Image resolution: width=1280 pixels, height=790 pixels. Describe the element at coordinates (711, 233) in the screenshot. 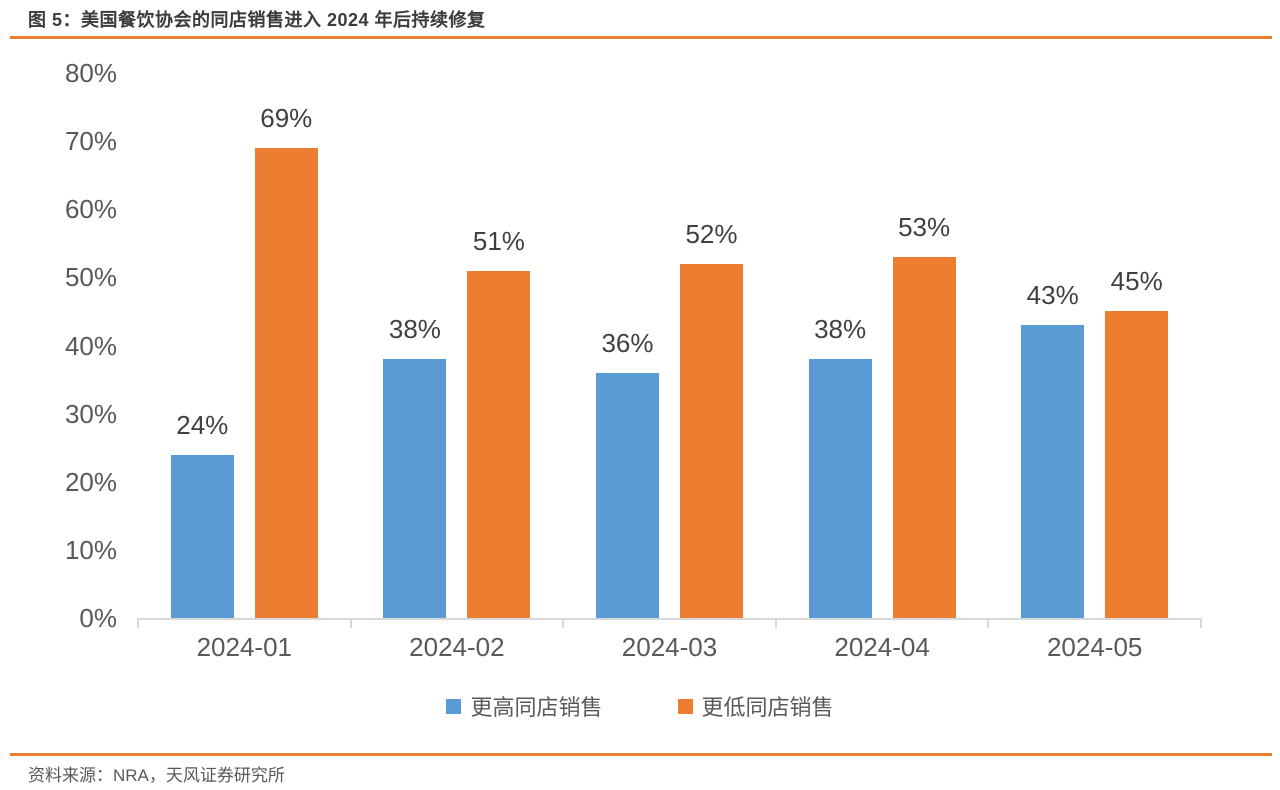

I see `bar-value-label: 52%` at that location.